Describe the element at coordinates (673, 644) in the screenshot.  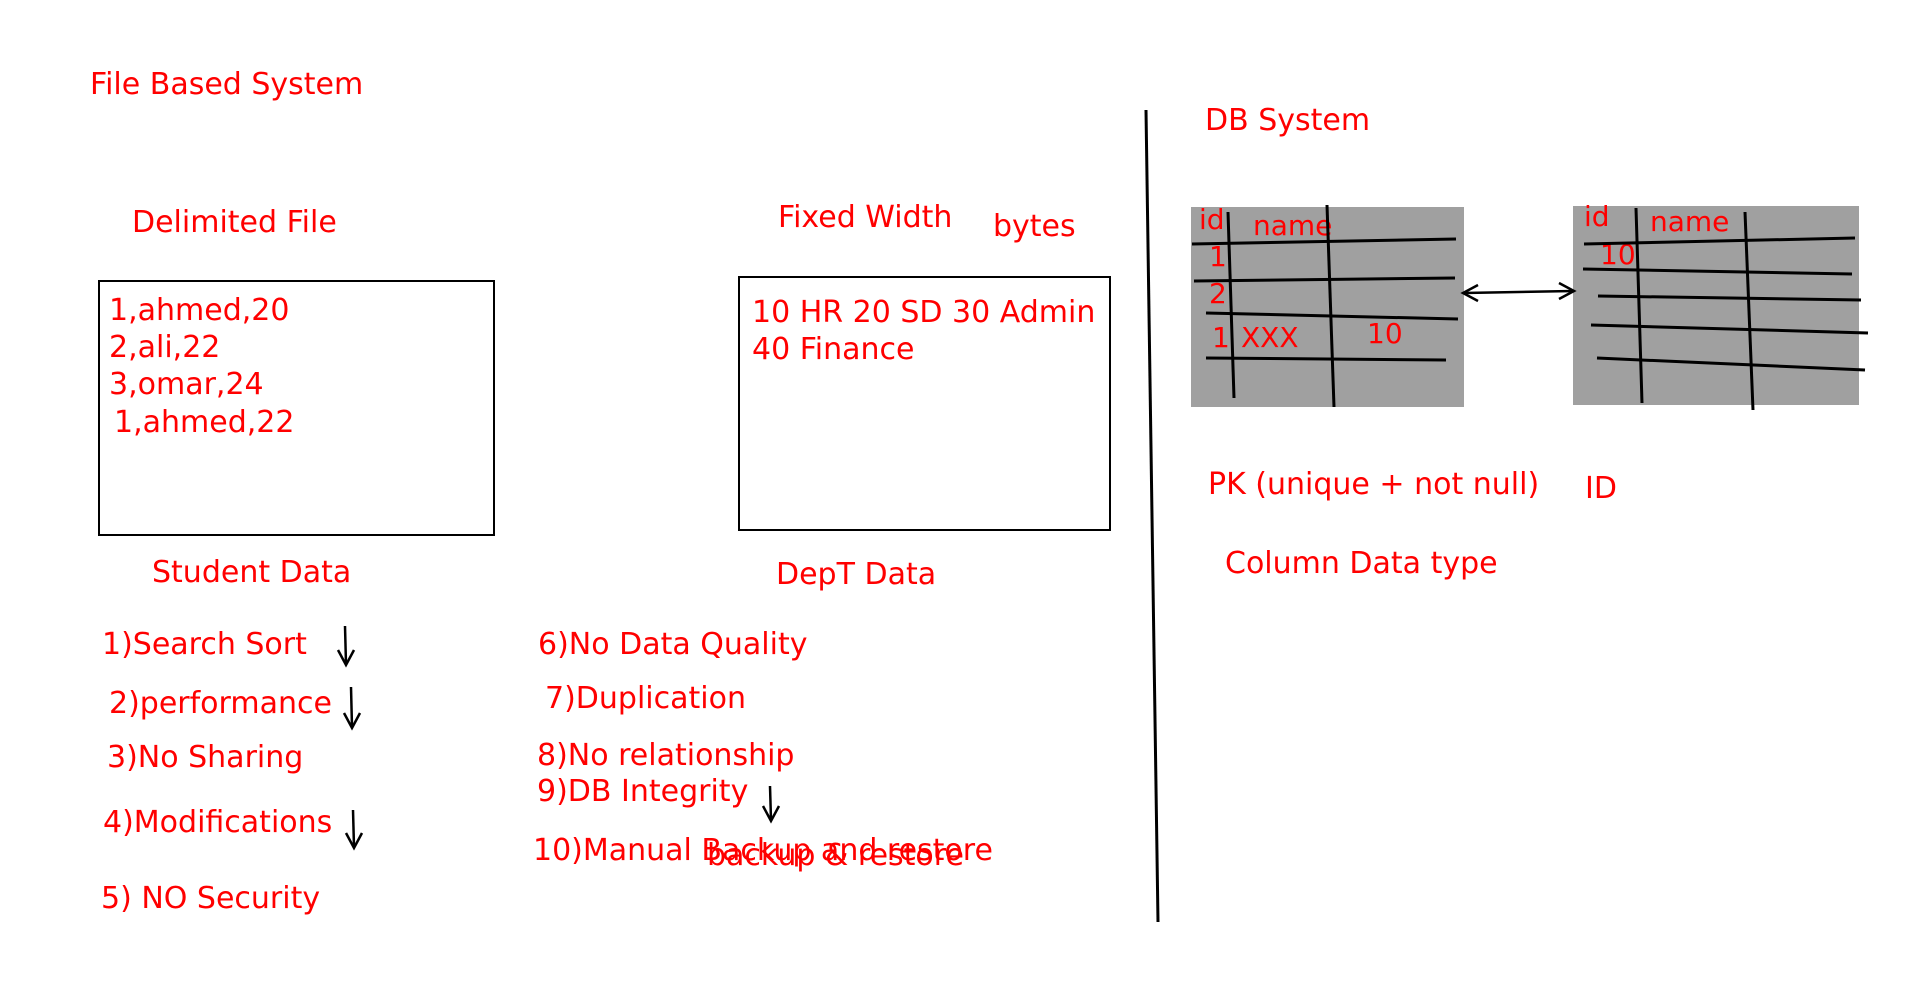
I see `problem-6: 6)No Data Quality` at that location.